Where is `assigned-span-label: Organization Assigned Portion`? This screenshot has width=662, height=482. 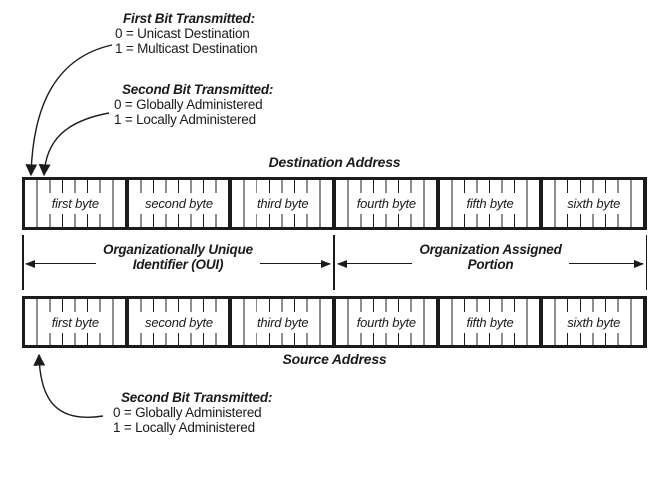
assigned-span-label: Organization Assigned Portion is located at coordinates (490, 258).